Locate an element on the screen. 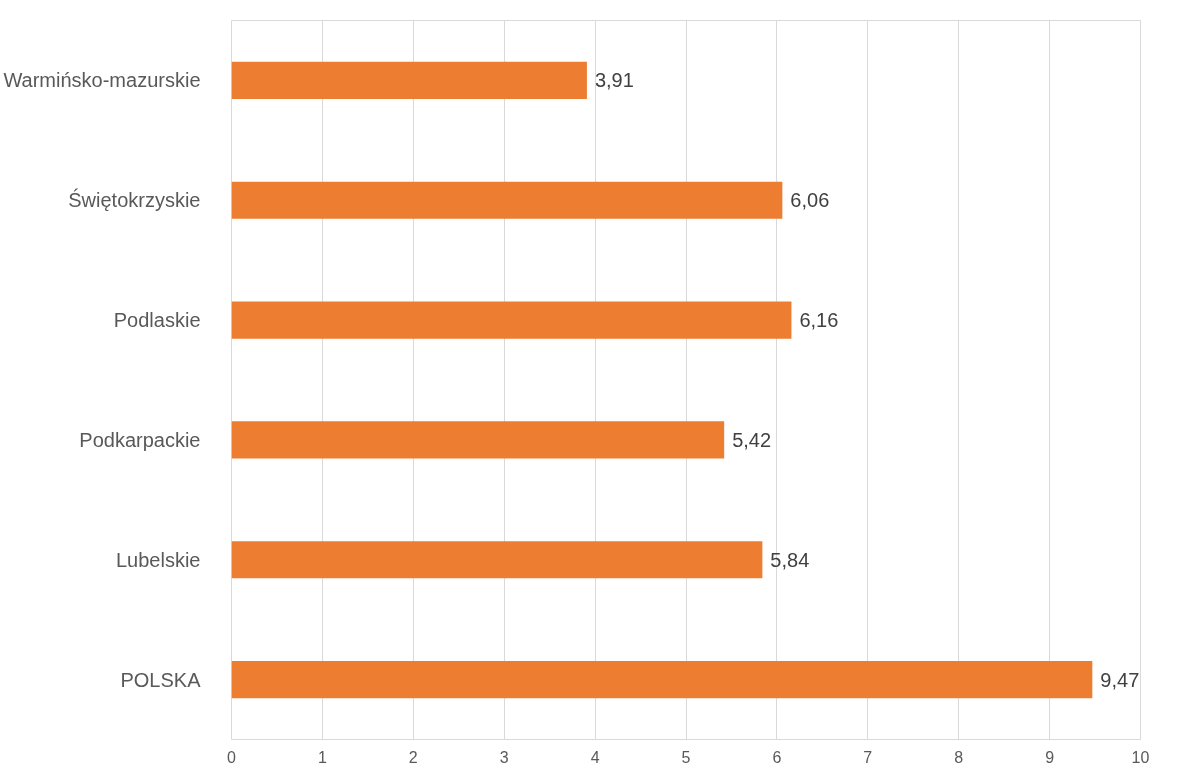 The height and width of the screenshot is (769, 1184). y-tick-label: Podkarpackie is located at coordinates (140, 439).